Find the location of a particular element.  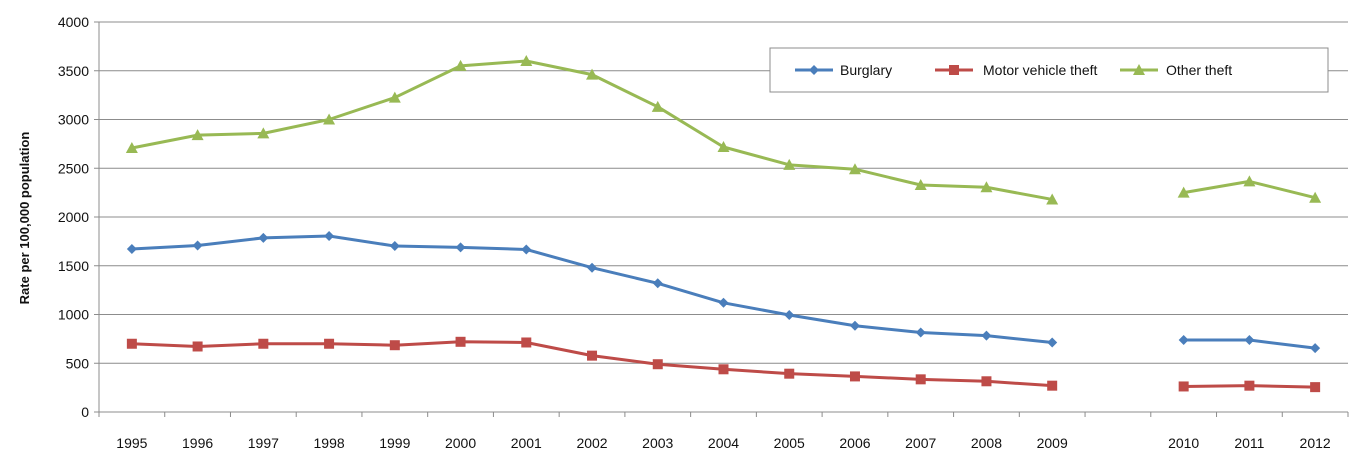

legend-marker-burglary is located at coordinates (814, 70).